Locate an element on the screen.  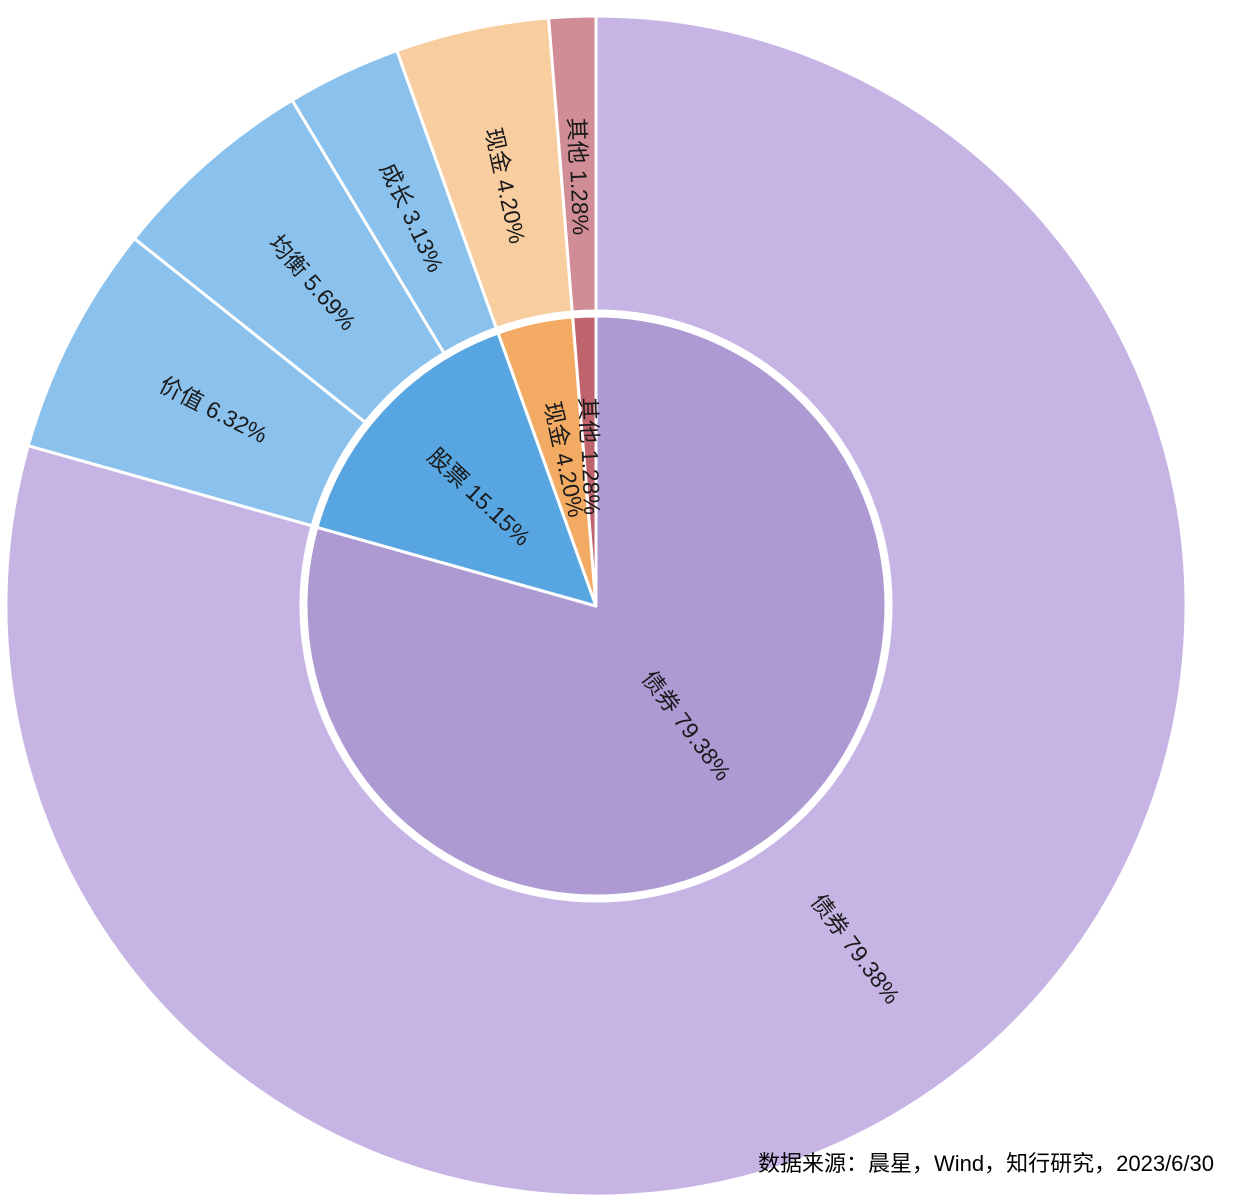
data-source-note: 数据来源：晨星，Wind，知行研究，2023/6/30 is located at coordinates (986, 1163).